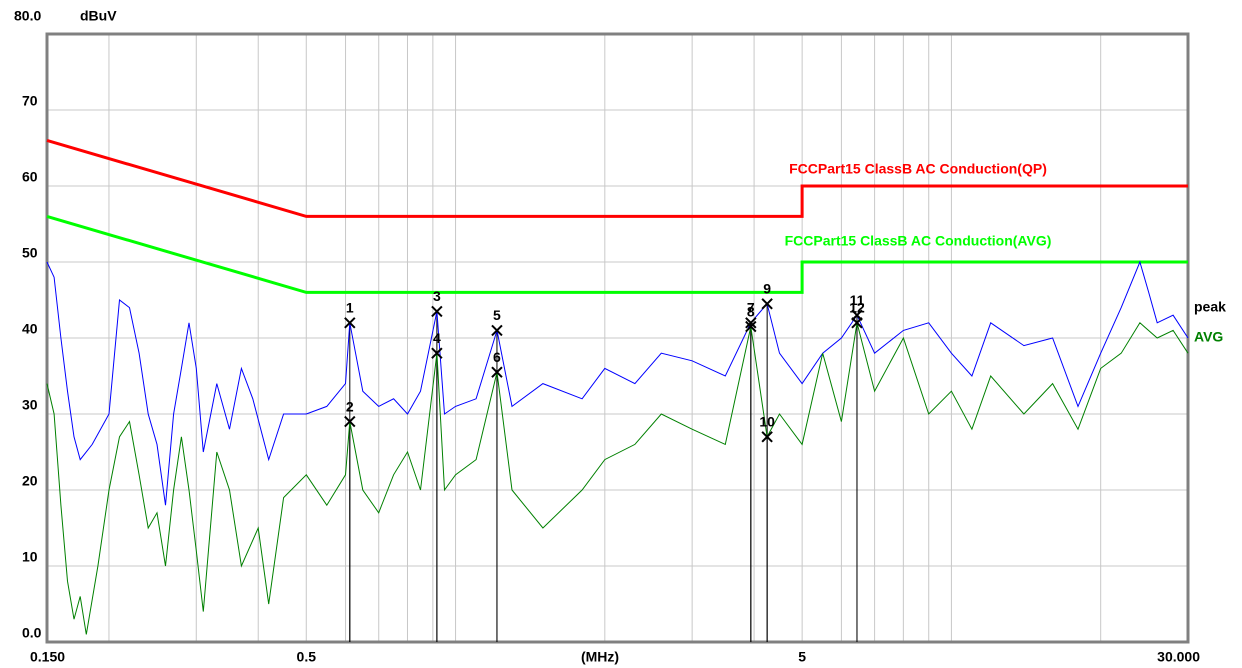 The height and width of the screenshot is (668, 1242). I want to click on series-label: AVG, so click(1208, 337).